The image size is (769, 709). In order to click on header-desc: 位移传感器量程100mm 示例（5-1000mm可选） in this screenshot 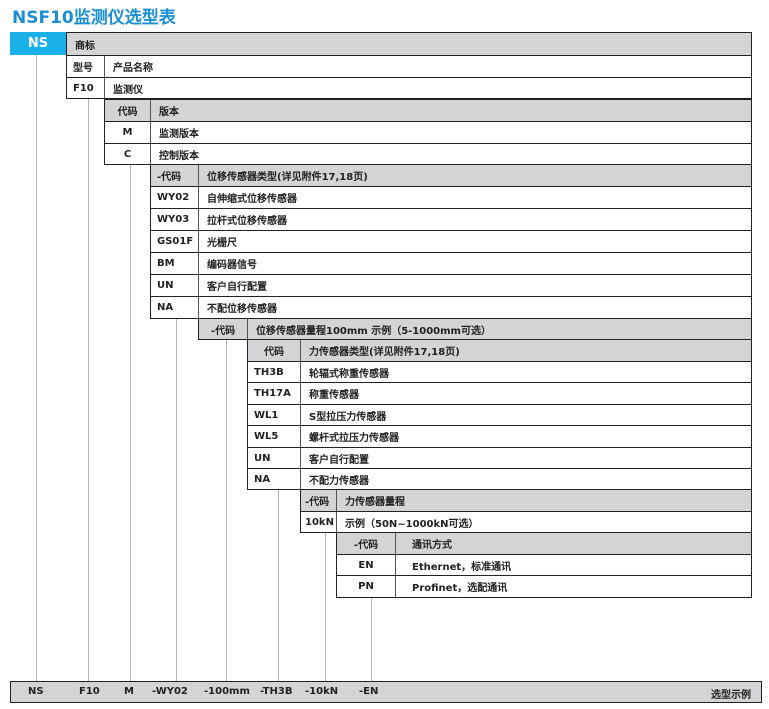, I will do `click(373, 331)`.